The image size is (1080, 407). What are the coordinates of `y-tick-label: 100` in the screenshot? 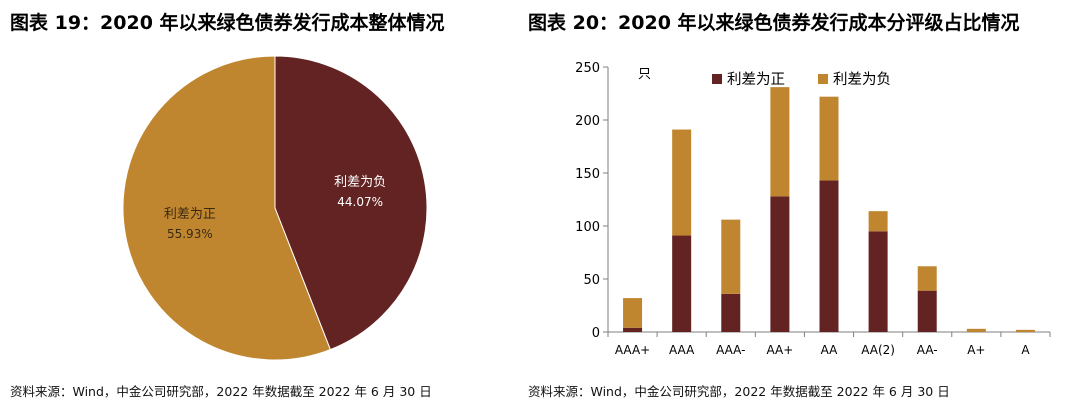 It's located at (587, 227).